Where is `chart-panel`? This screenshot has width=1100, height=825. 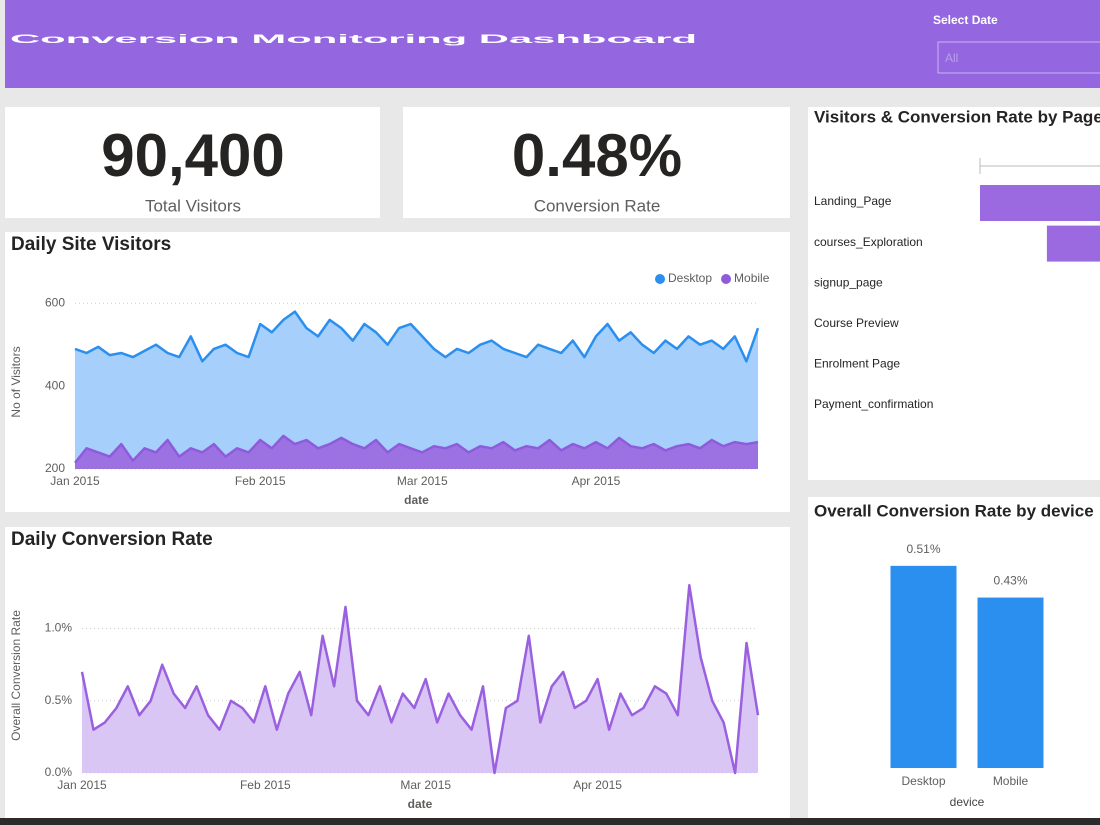
chart-panel is located at coordinates (954, 293).